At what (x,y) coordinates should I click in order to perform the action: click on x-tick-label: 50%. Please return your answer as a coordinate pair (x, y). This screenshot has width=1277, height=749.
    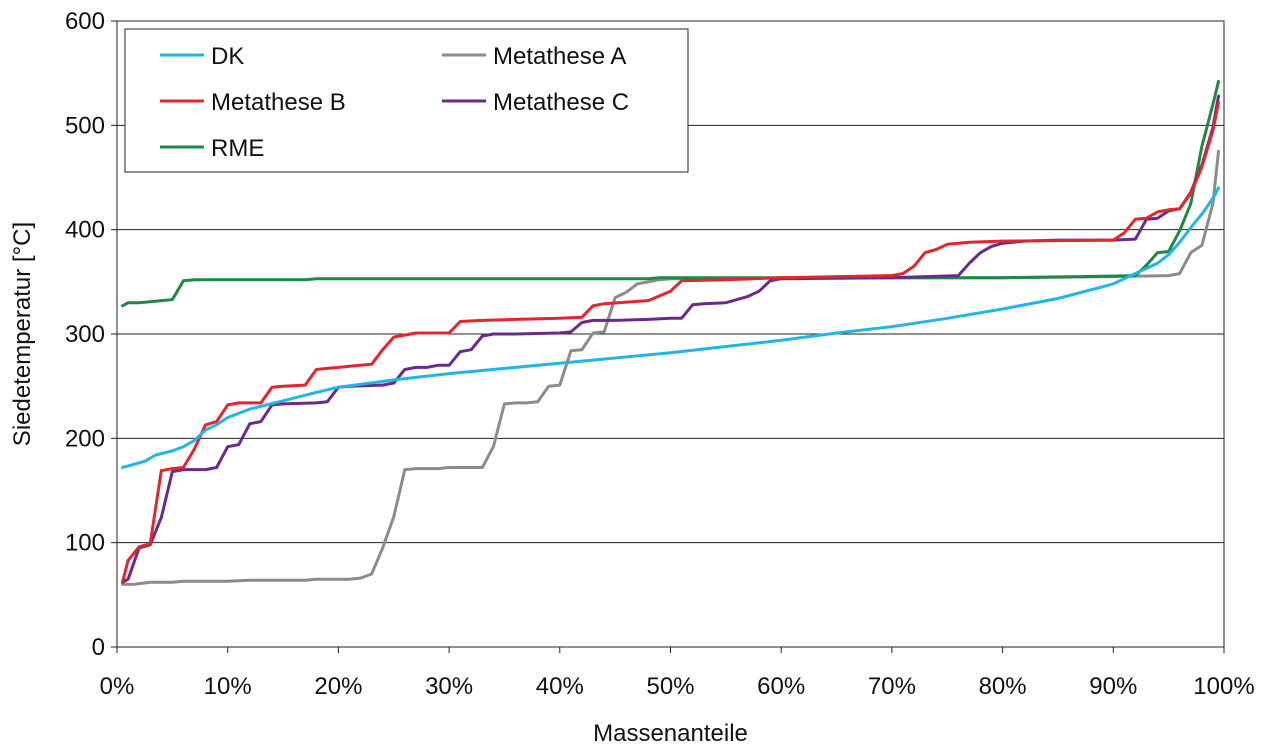
    Looking at the image, I should click on (670, 686).